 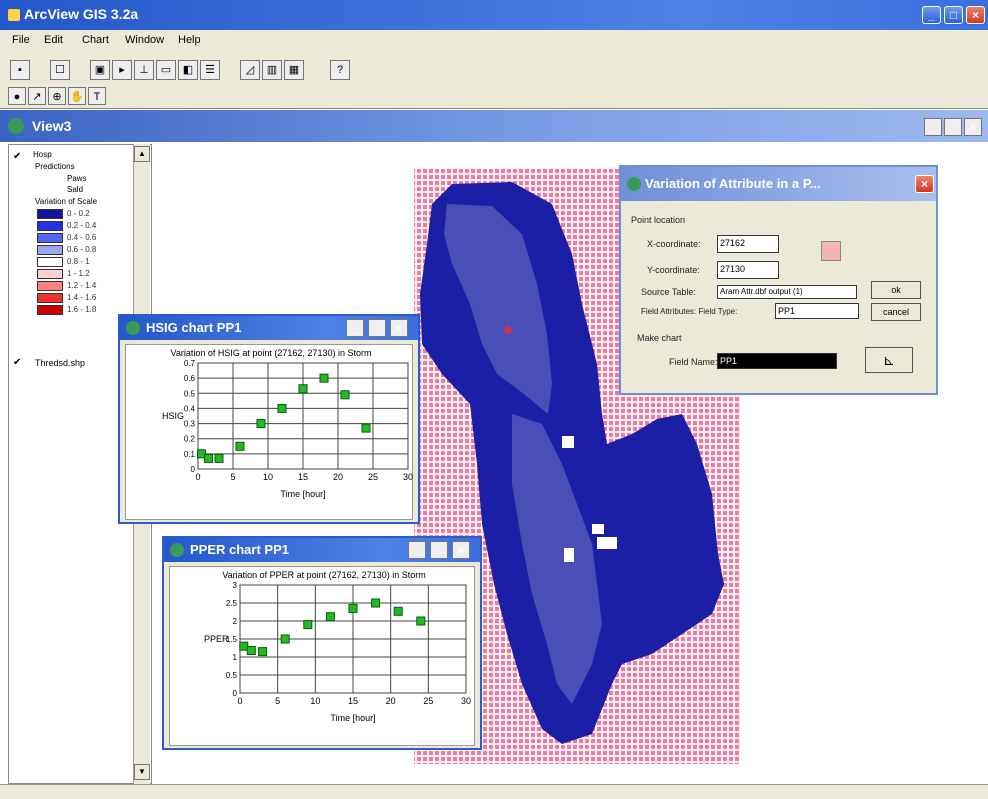 What do you see at coordinates (272, 70) in the screenshot?
I see `bar-chart-icon: ▥` at bounding box center [272, 70].